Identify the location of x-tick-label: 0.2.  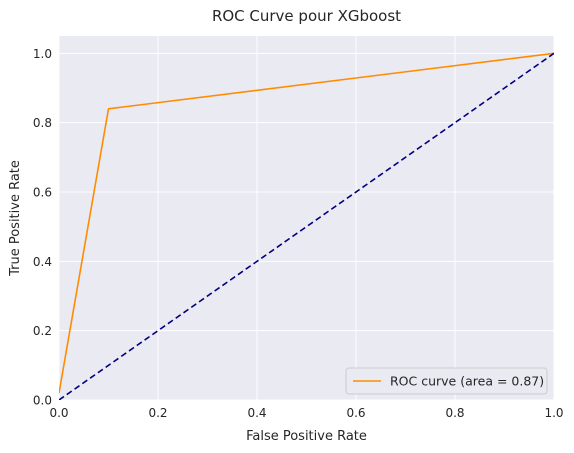
(157, 413).